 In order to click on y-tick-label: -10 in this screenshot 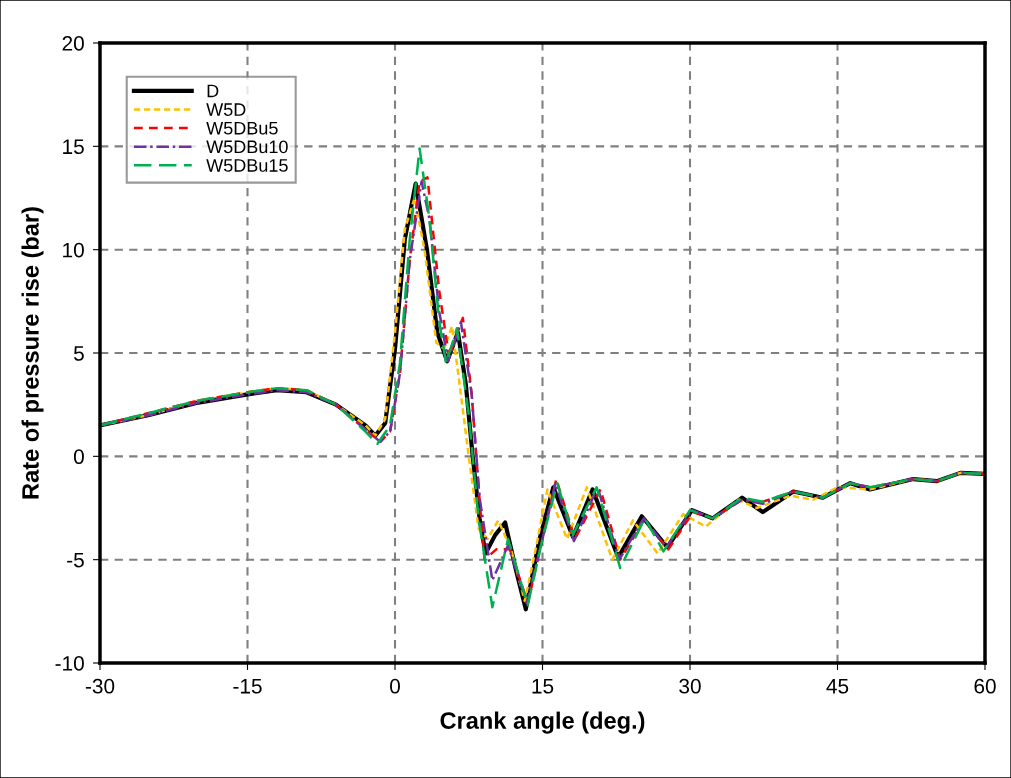, I will do `click(69, 663)`.